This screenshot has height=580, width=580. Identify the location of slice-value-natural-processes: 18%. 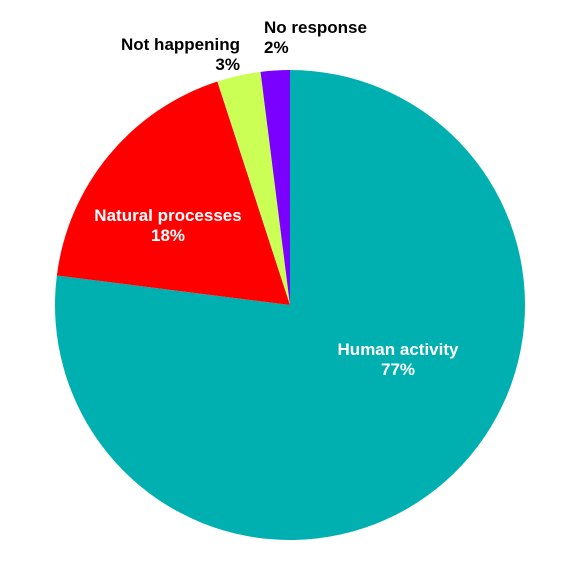
(168, 235).